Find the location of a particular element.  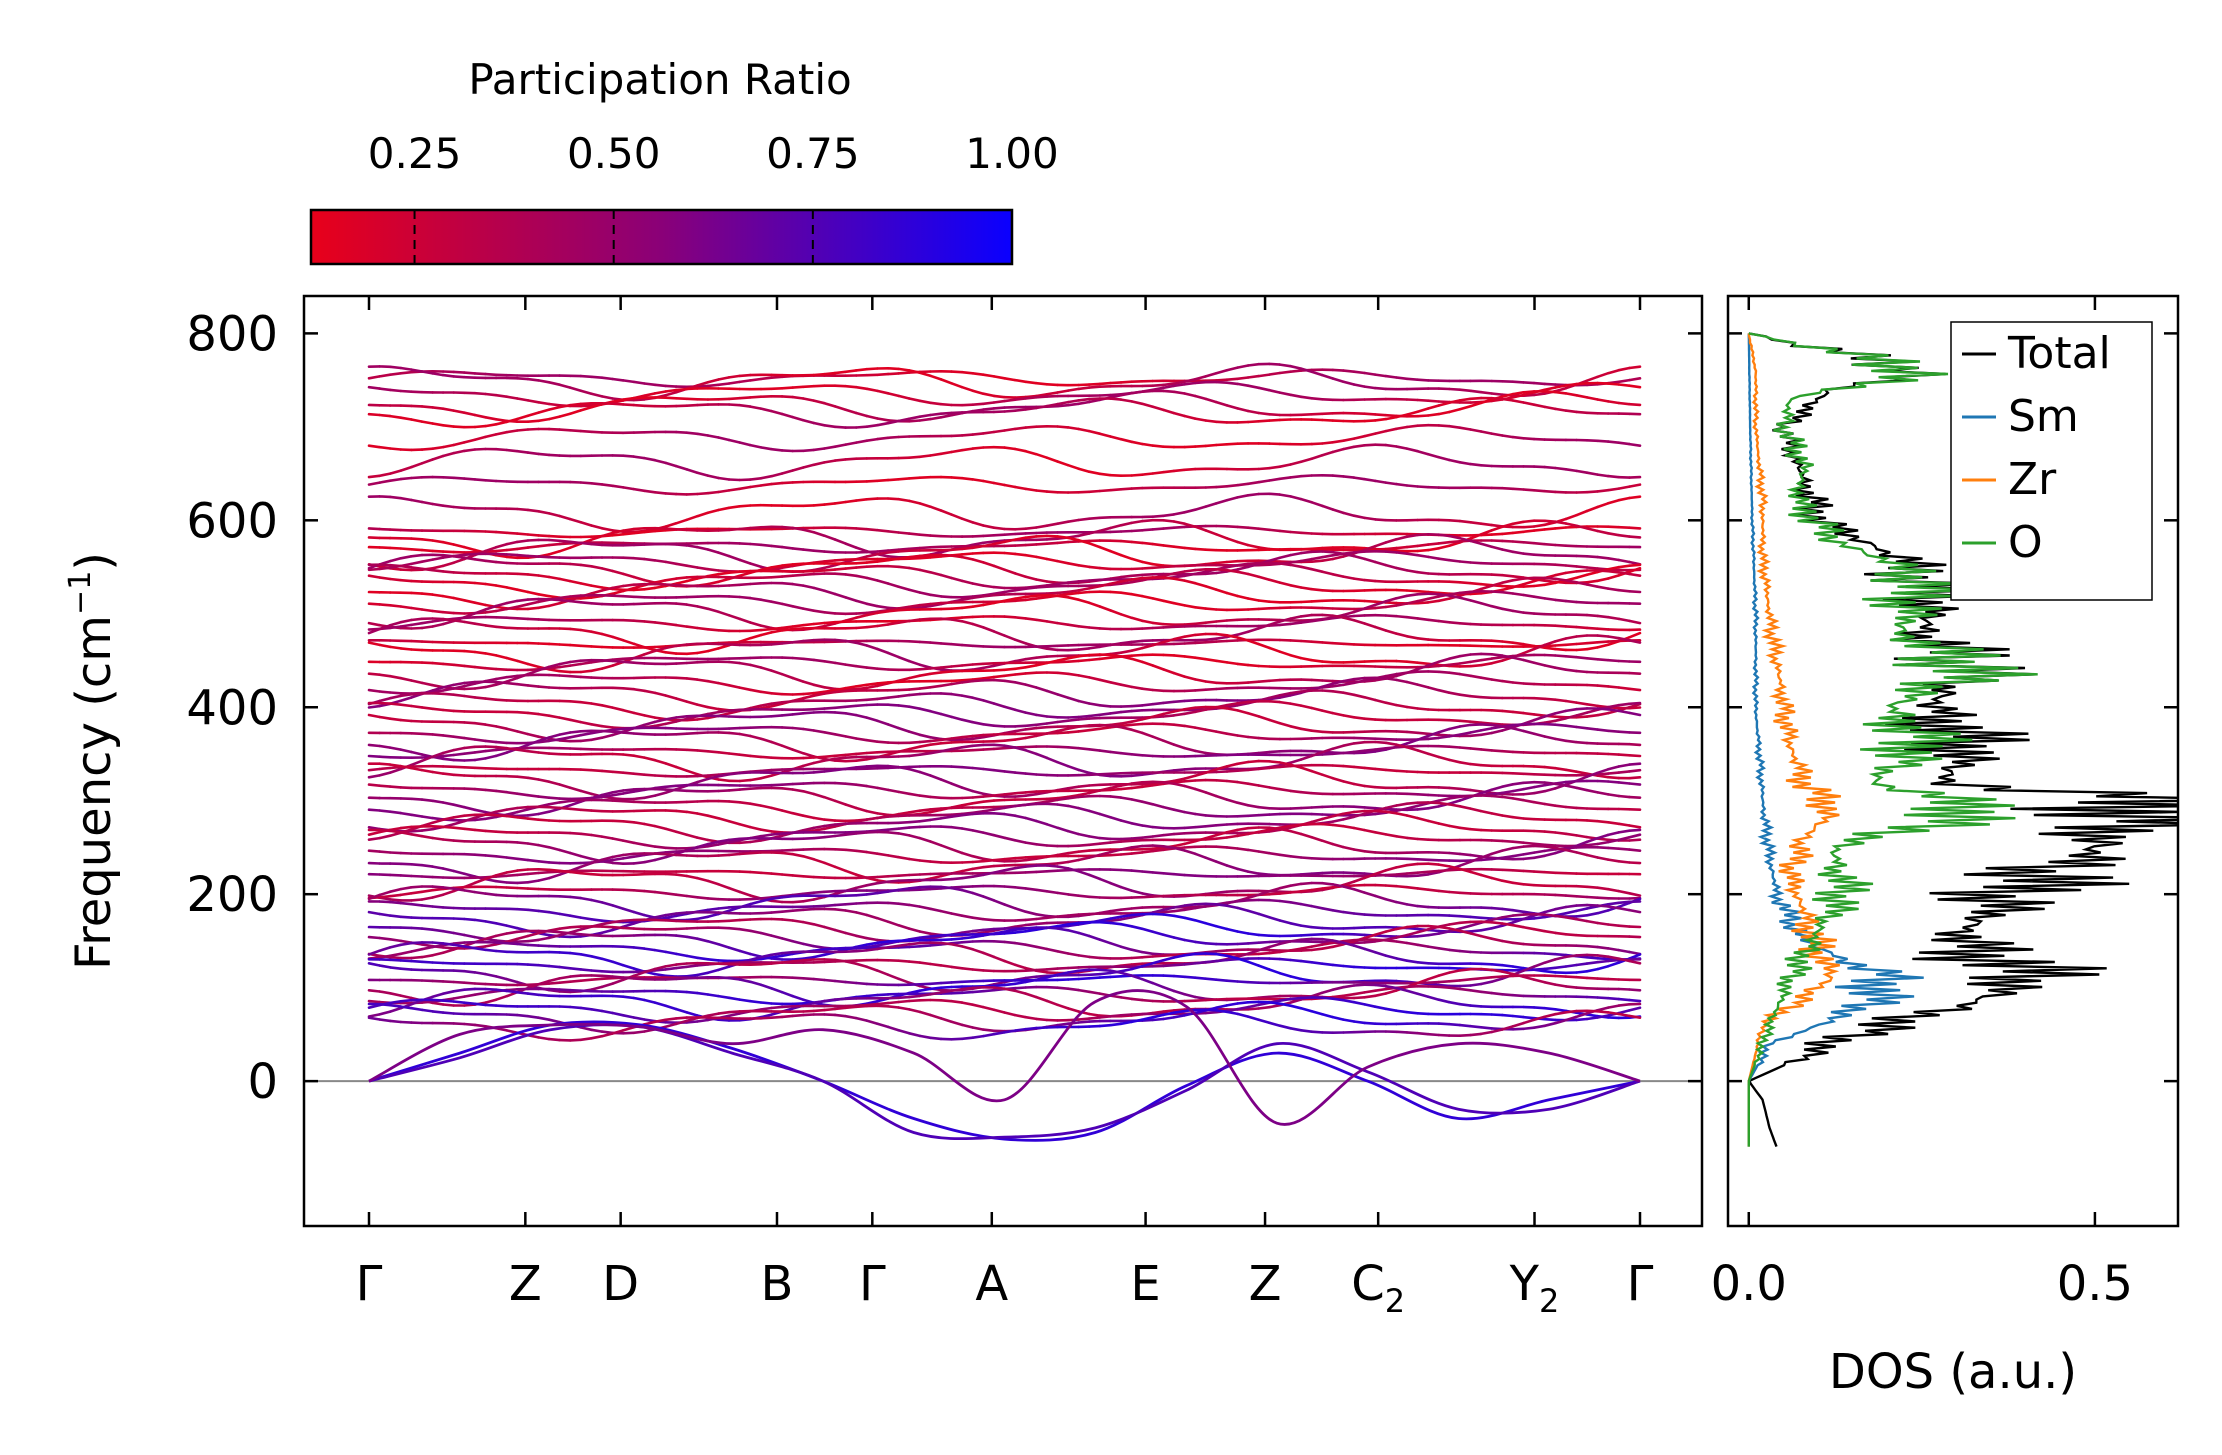

x-tick-label: C2 is located at coordinates (1378, 1288).